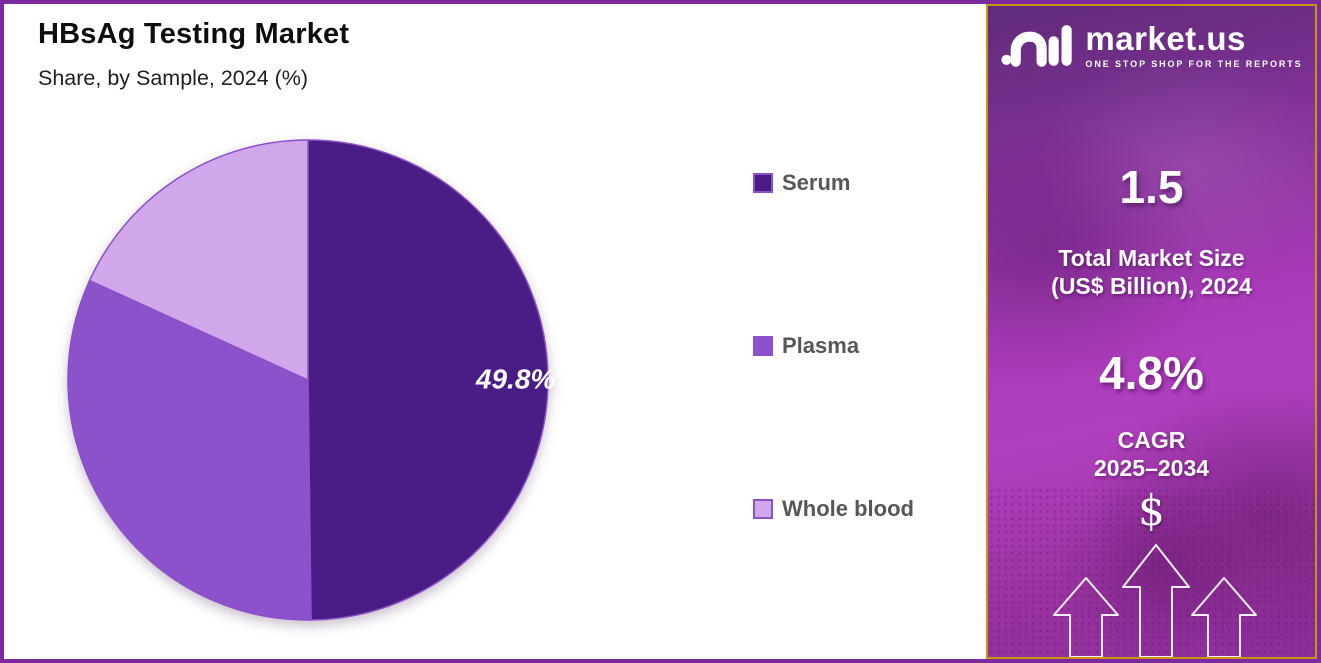 This screenshot has height=663, width=1321. I want to click on pie-slice-serum, so click(428, 380).